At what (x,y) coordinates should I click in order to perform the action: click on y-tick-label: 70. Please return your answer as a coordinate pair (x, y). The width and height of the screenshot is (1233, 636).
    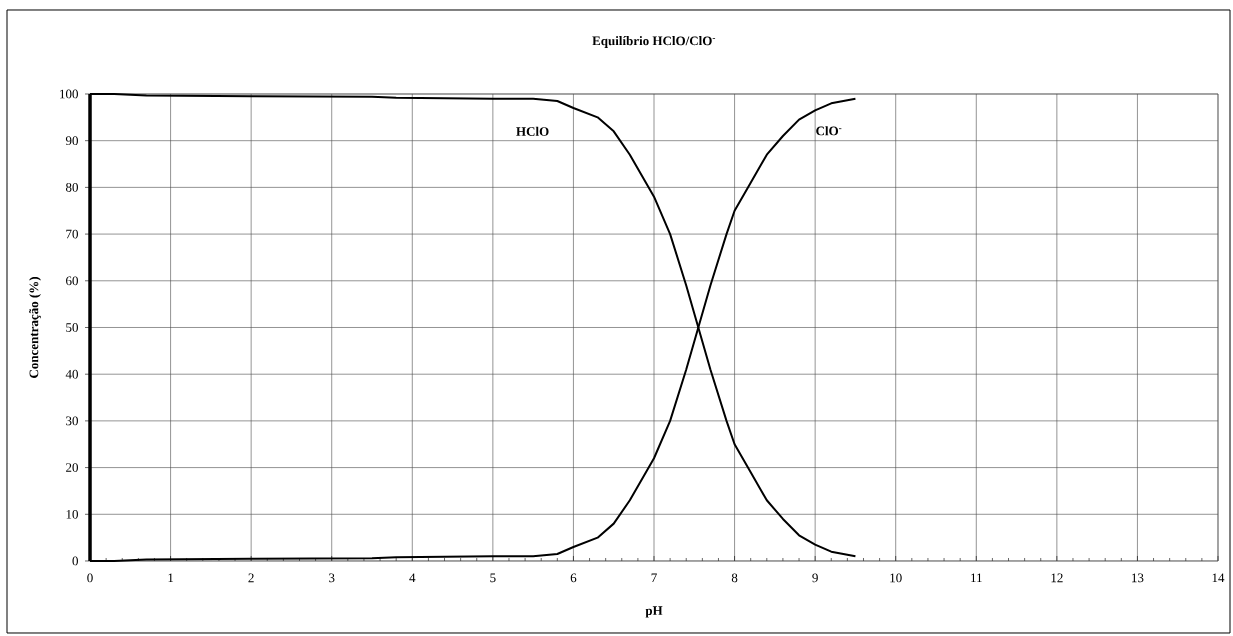
    Looking at the image, I should click on (72, 234).